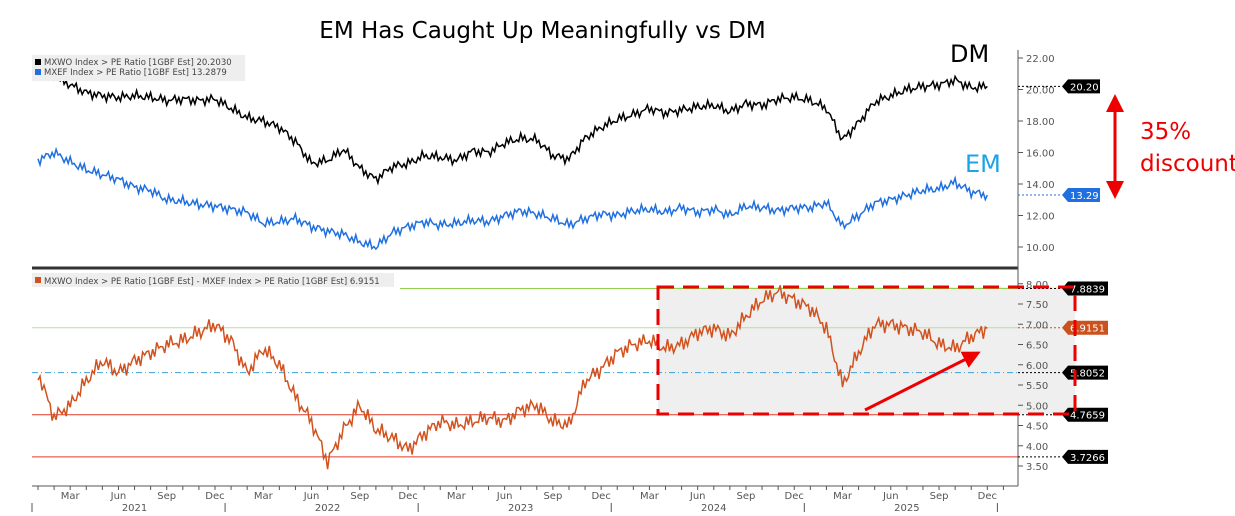  I want to click on reference-value-tag: 5.8052, so click(1087, 374).